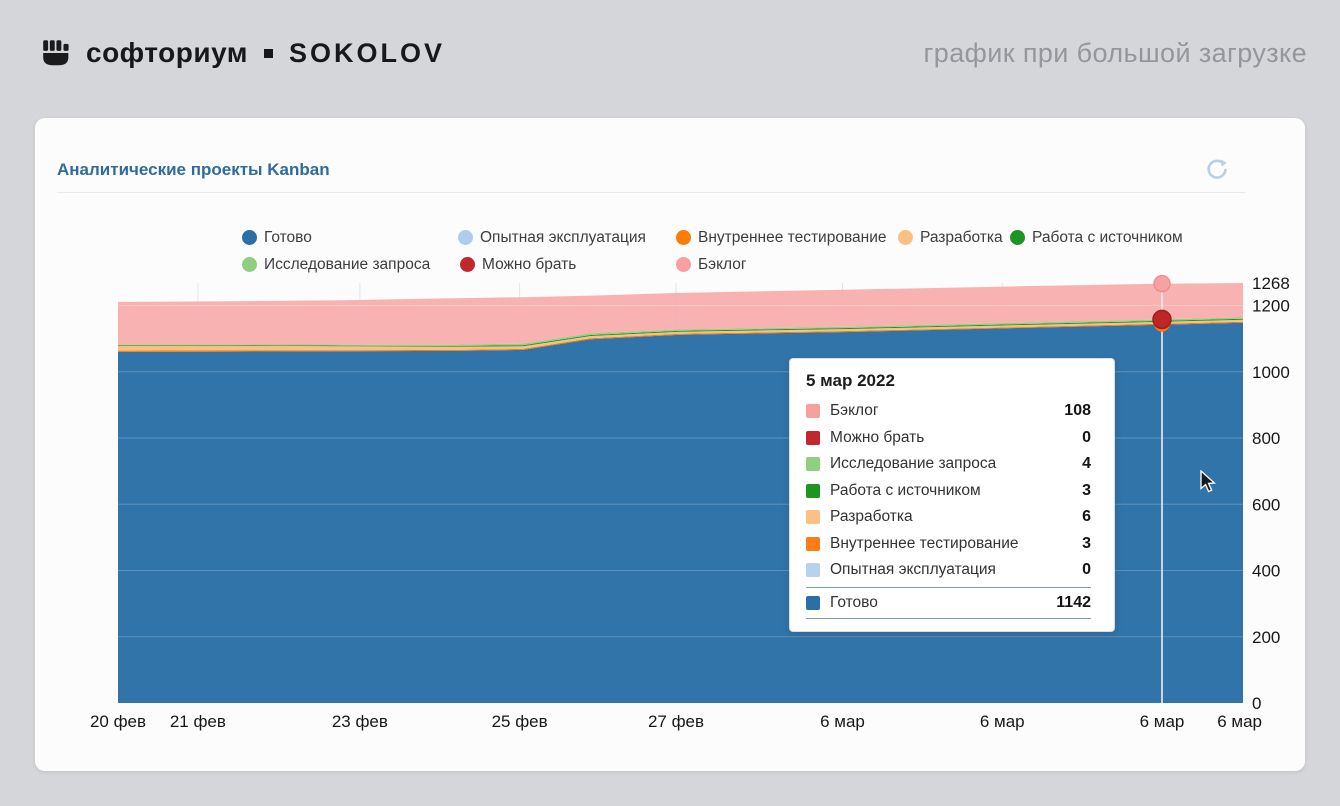  What do you see at coordinates (529, 264) in the screenshot?
I see `legend-label: Можно брать` at bounding box center [529, 264].